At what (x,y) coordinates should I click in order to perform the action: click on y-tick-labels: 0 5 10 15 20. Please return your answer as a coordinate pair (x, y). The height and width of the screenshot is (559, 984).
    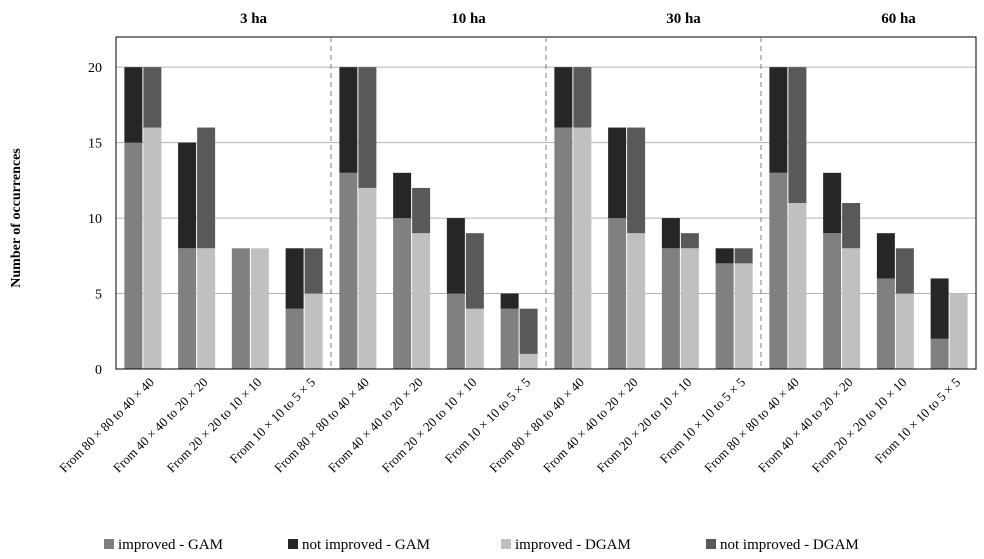
    Looking at the image, I should click on (95, 219).